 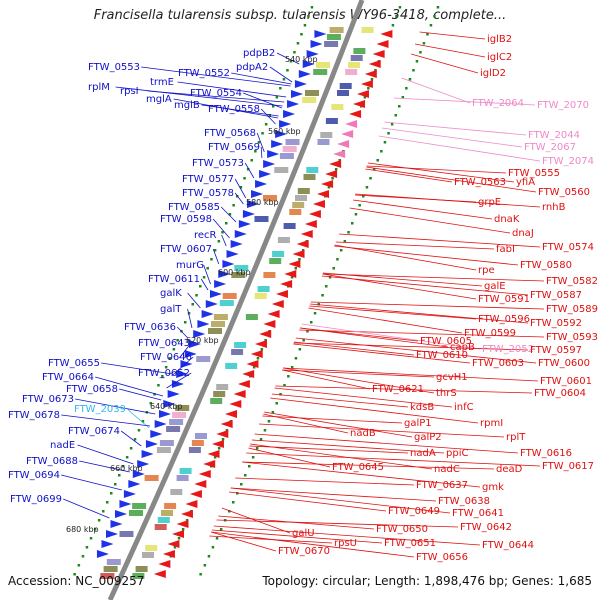 I want to click on gene-label-ftw-0673: FTW_0673, so click(x=48, y=399).